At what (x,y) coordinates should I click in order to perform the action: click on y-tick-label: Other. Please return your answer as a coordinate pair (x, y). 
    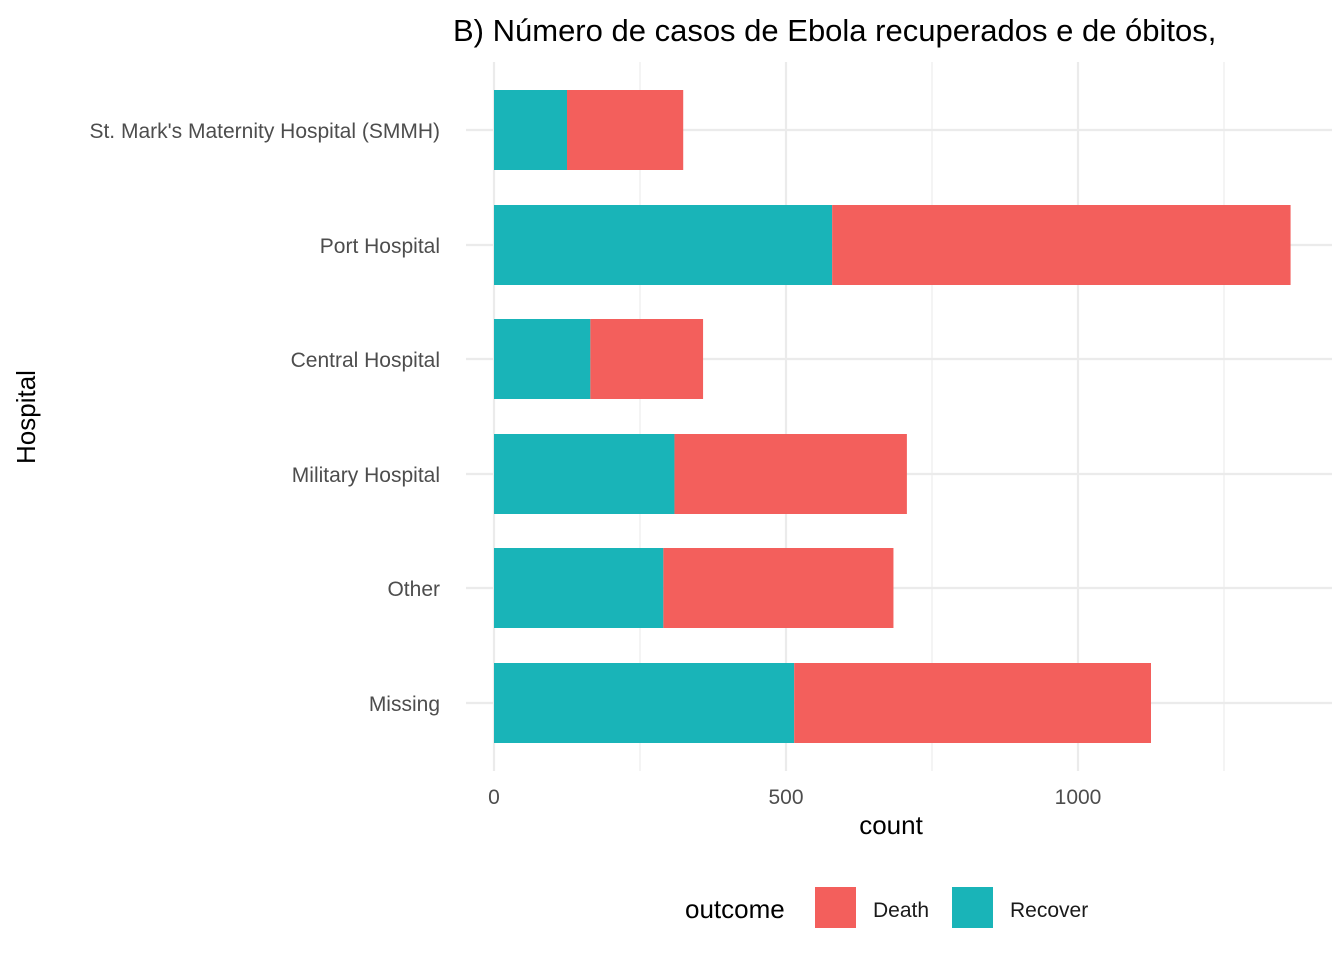
    Looking at the image, I should click on (413, 589).